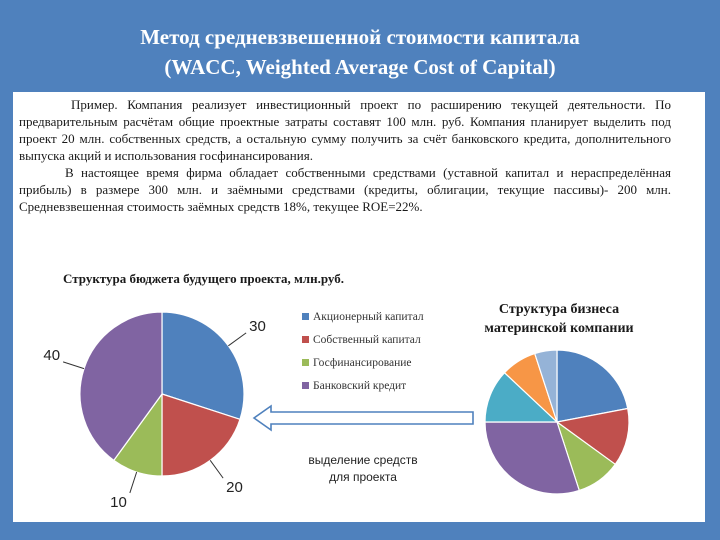 The image size is (720, 540). I want to click on legend-label: Госфинансирование, so click(362, 363).